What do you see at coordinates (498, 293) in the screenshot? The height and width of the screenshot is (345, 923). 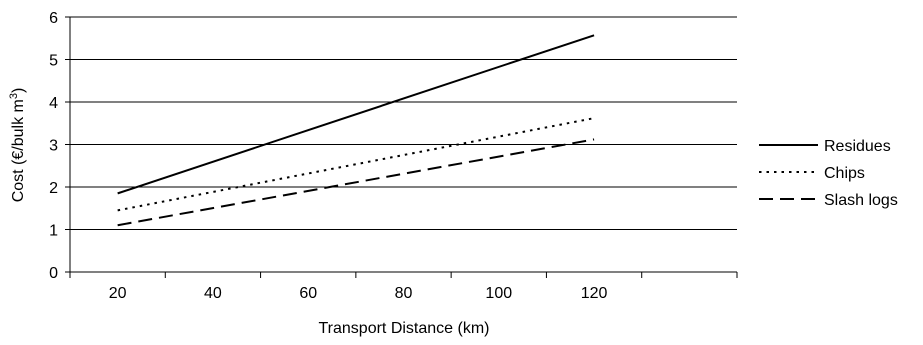 I see `x-tick-label-100: 100` at bounding box center [498, 293].